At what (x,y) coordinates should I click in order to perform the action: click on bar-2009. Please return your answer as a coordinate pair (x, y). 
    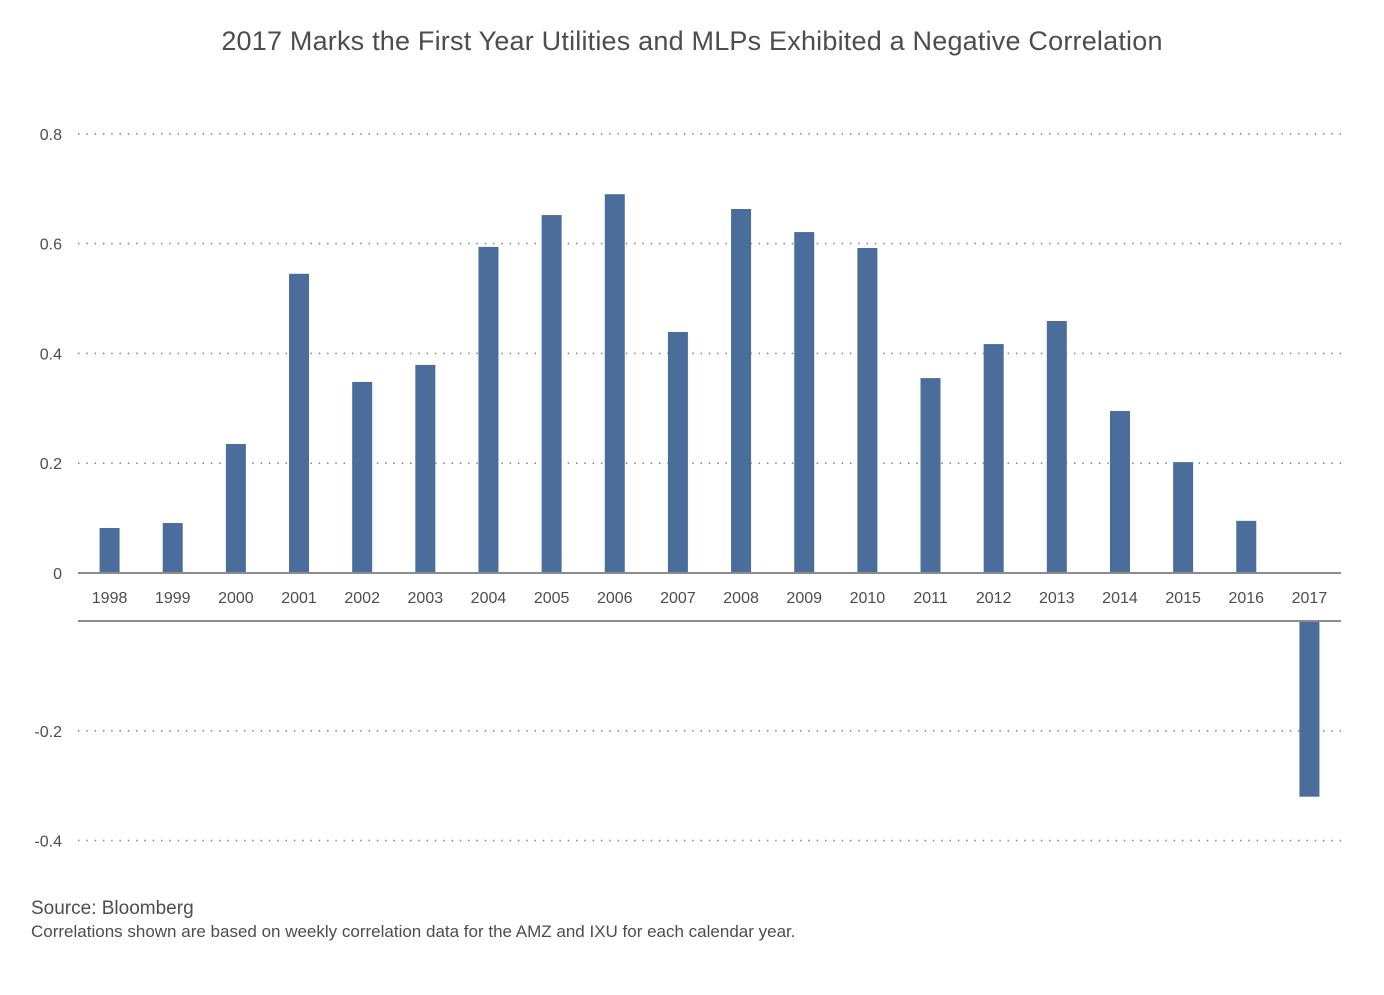
    Looking at the image, I should click on (804, 403).